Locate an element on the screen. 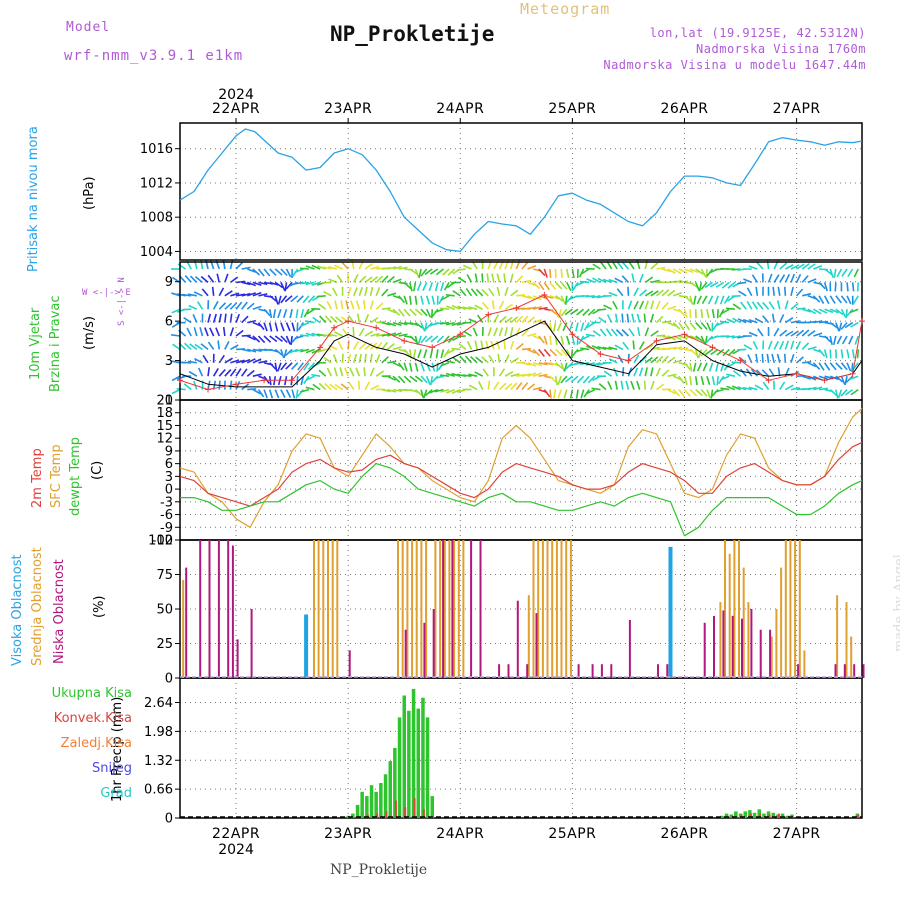  cloud-y-tick-label: 75 is located at coordinates (164, 575).